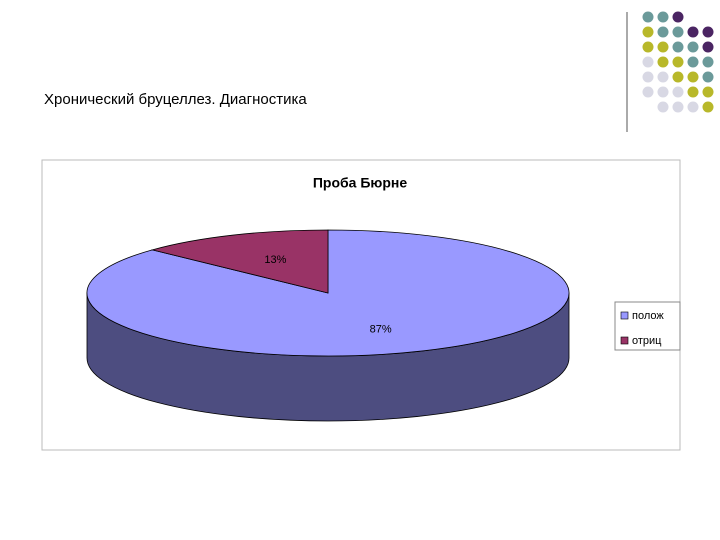 The height and width of the screenshot is (540, 720). Describe the element at coordinates (360, 183) in the screenshot. I see `chart-title: Проба Бюрне` at that location.